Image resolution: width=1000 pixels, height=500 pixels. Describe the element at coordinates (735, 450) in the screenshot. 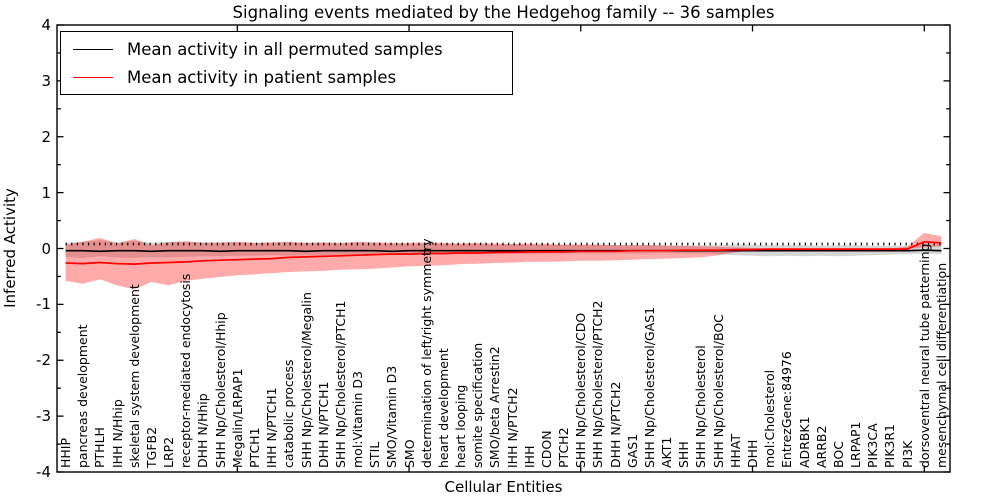

I see `x-tick-label: HHAT` at that location.